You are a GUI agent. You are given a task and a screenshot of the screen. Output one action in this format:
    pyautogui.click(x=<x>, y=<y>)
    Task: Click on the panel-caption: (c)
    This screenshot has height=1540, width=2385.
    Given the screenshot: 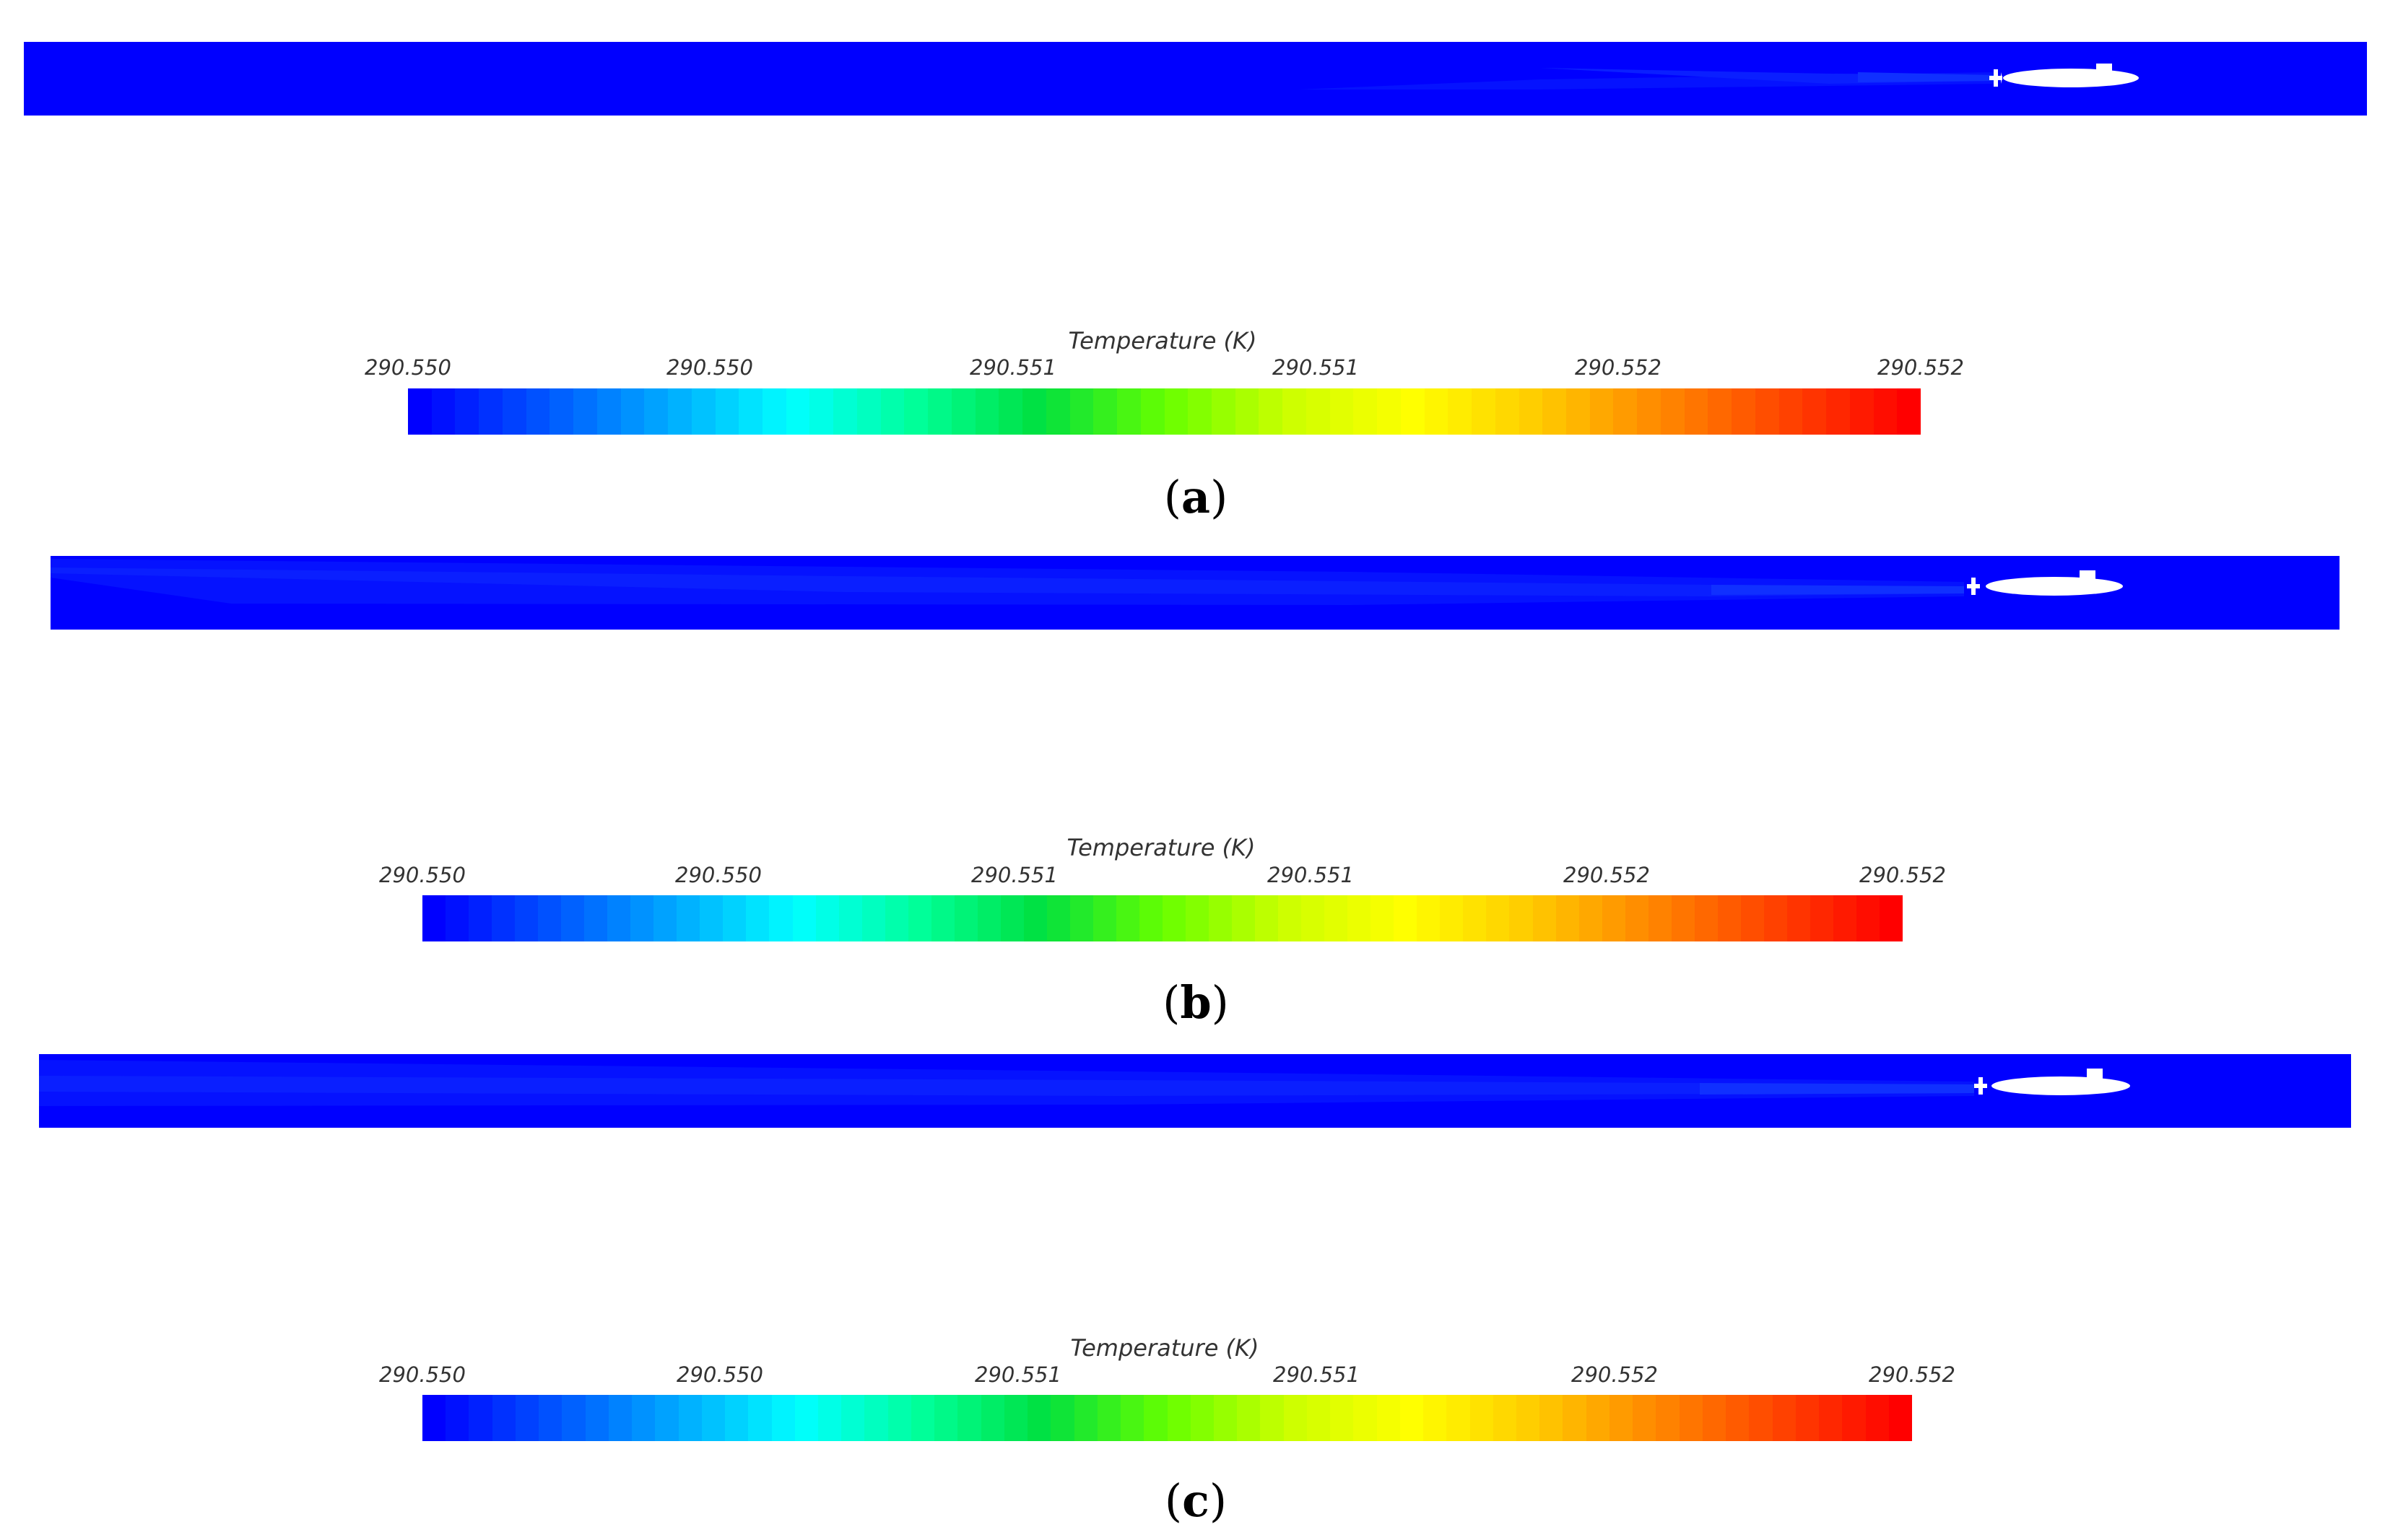 What is the action you would take?
    pyautogui.click(x=1196, y=1500)
    